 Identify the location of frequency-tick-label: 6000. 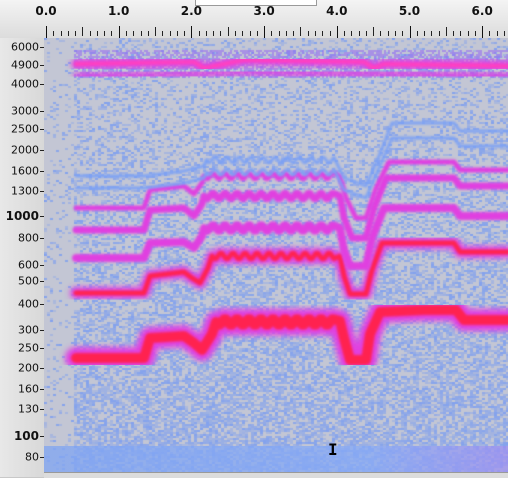
(25, 47).